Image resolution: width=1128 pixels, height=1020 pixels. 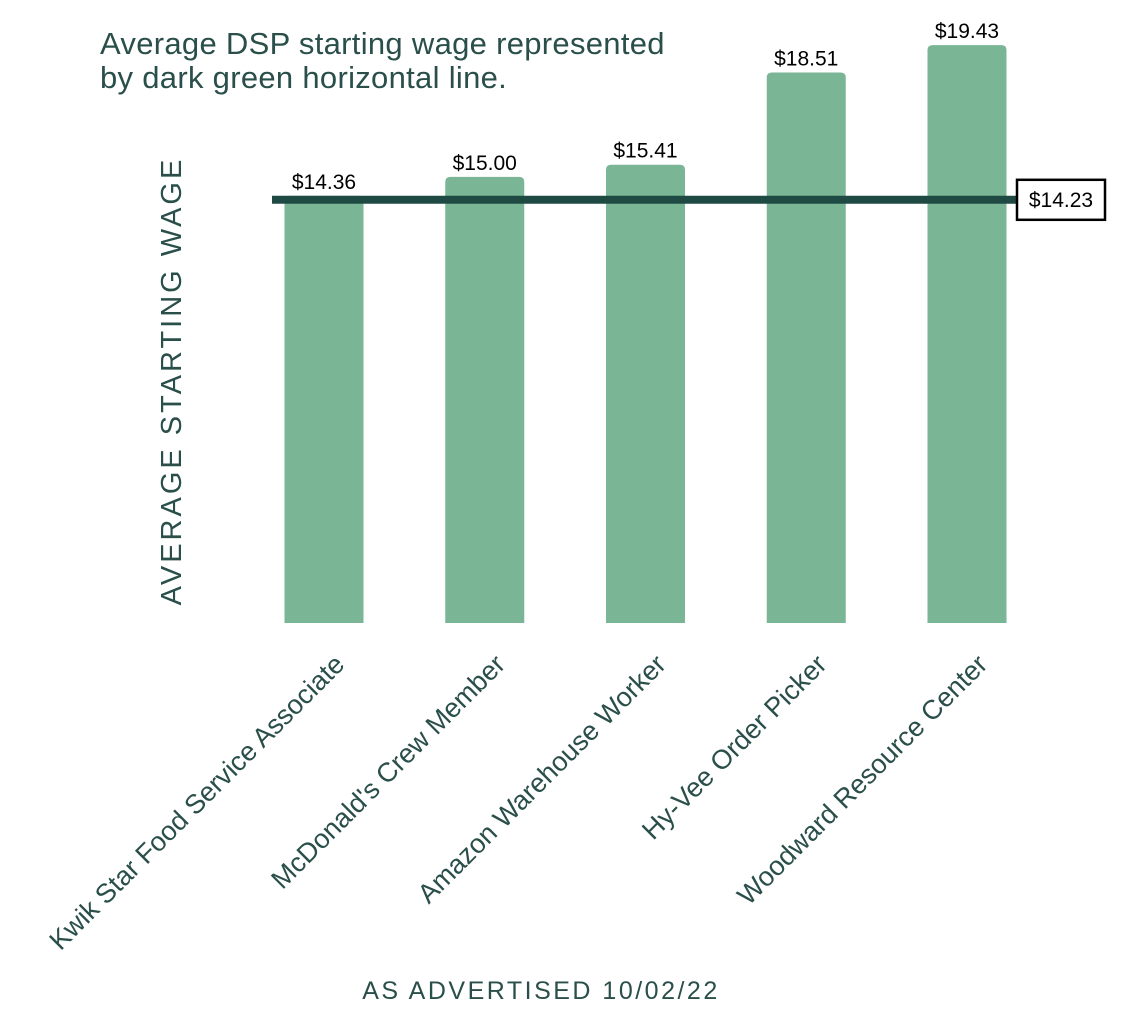 What do you see at coordinates (967, 31) in the screenshot?
I see `bar-value-label: $19.43` at bounding box center [967, 31].